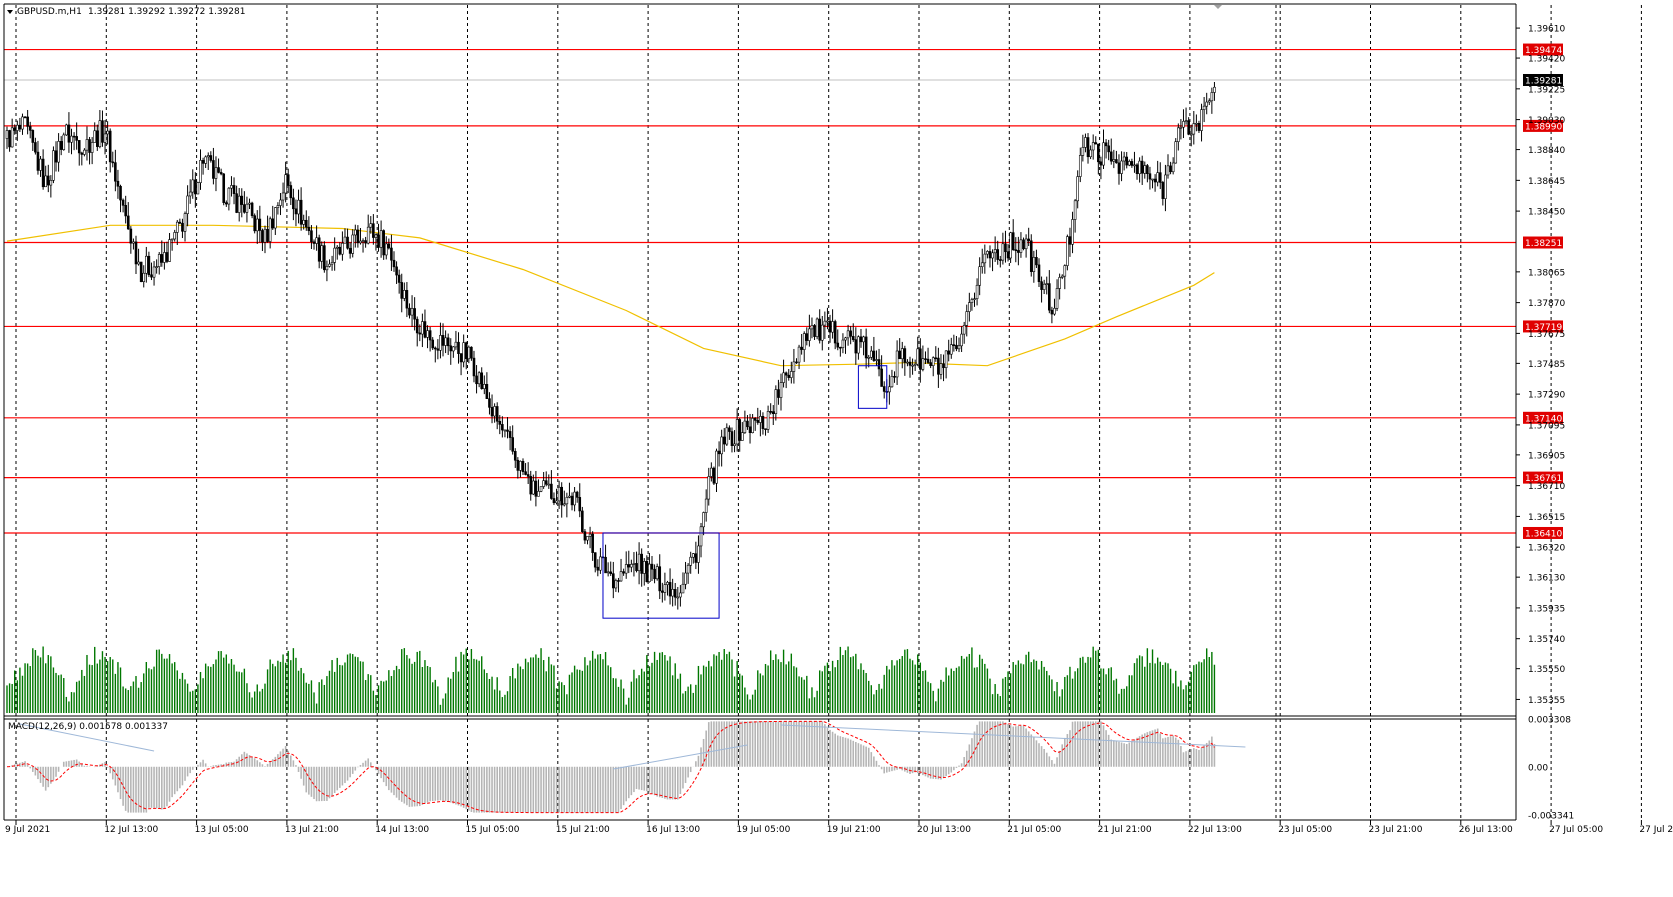  Describe the element at coordinates (1543, 81) in the screenshot. I see `last-price-label: 1.39281` at that location.